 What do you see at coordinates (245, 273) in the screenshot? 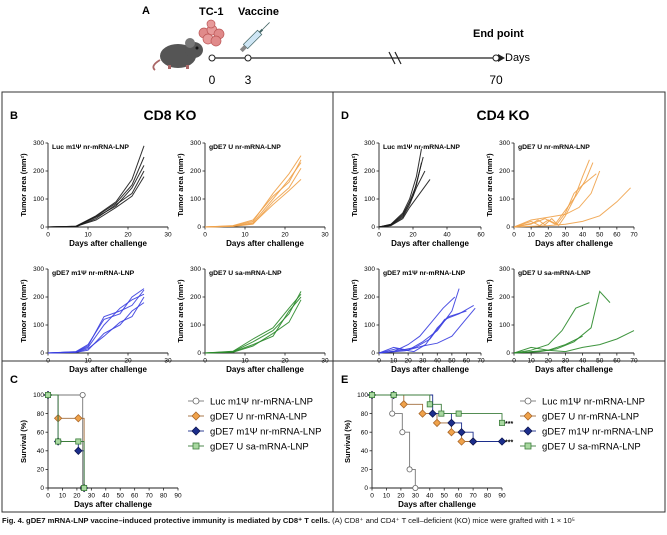
I see `chart-title: gDE7 U sa-mRNA-LNP` at bounding box center [245, 273].